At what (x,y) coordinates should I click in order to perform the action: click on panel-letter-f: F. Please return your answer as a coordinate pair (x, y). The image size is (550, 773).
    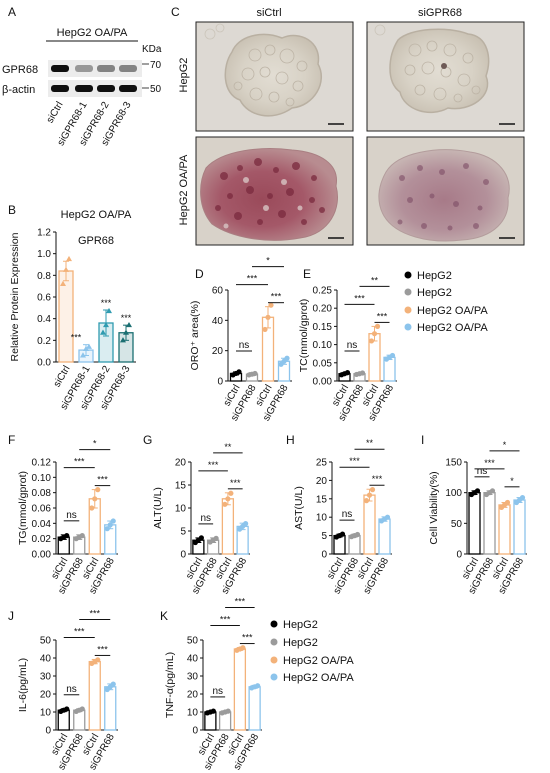
    Looking at the image, I should click on (11, 440).